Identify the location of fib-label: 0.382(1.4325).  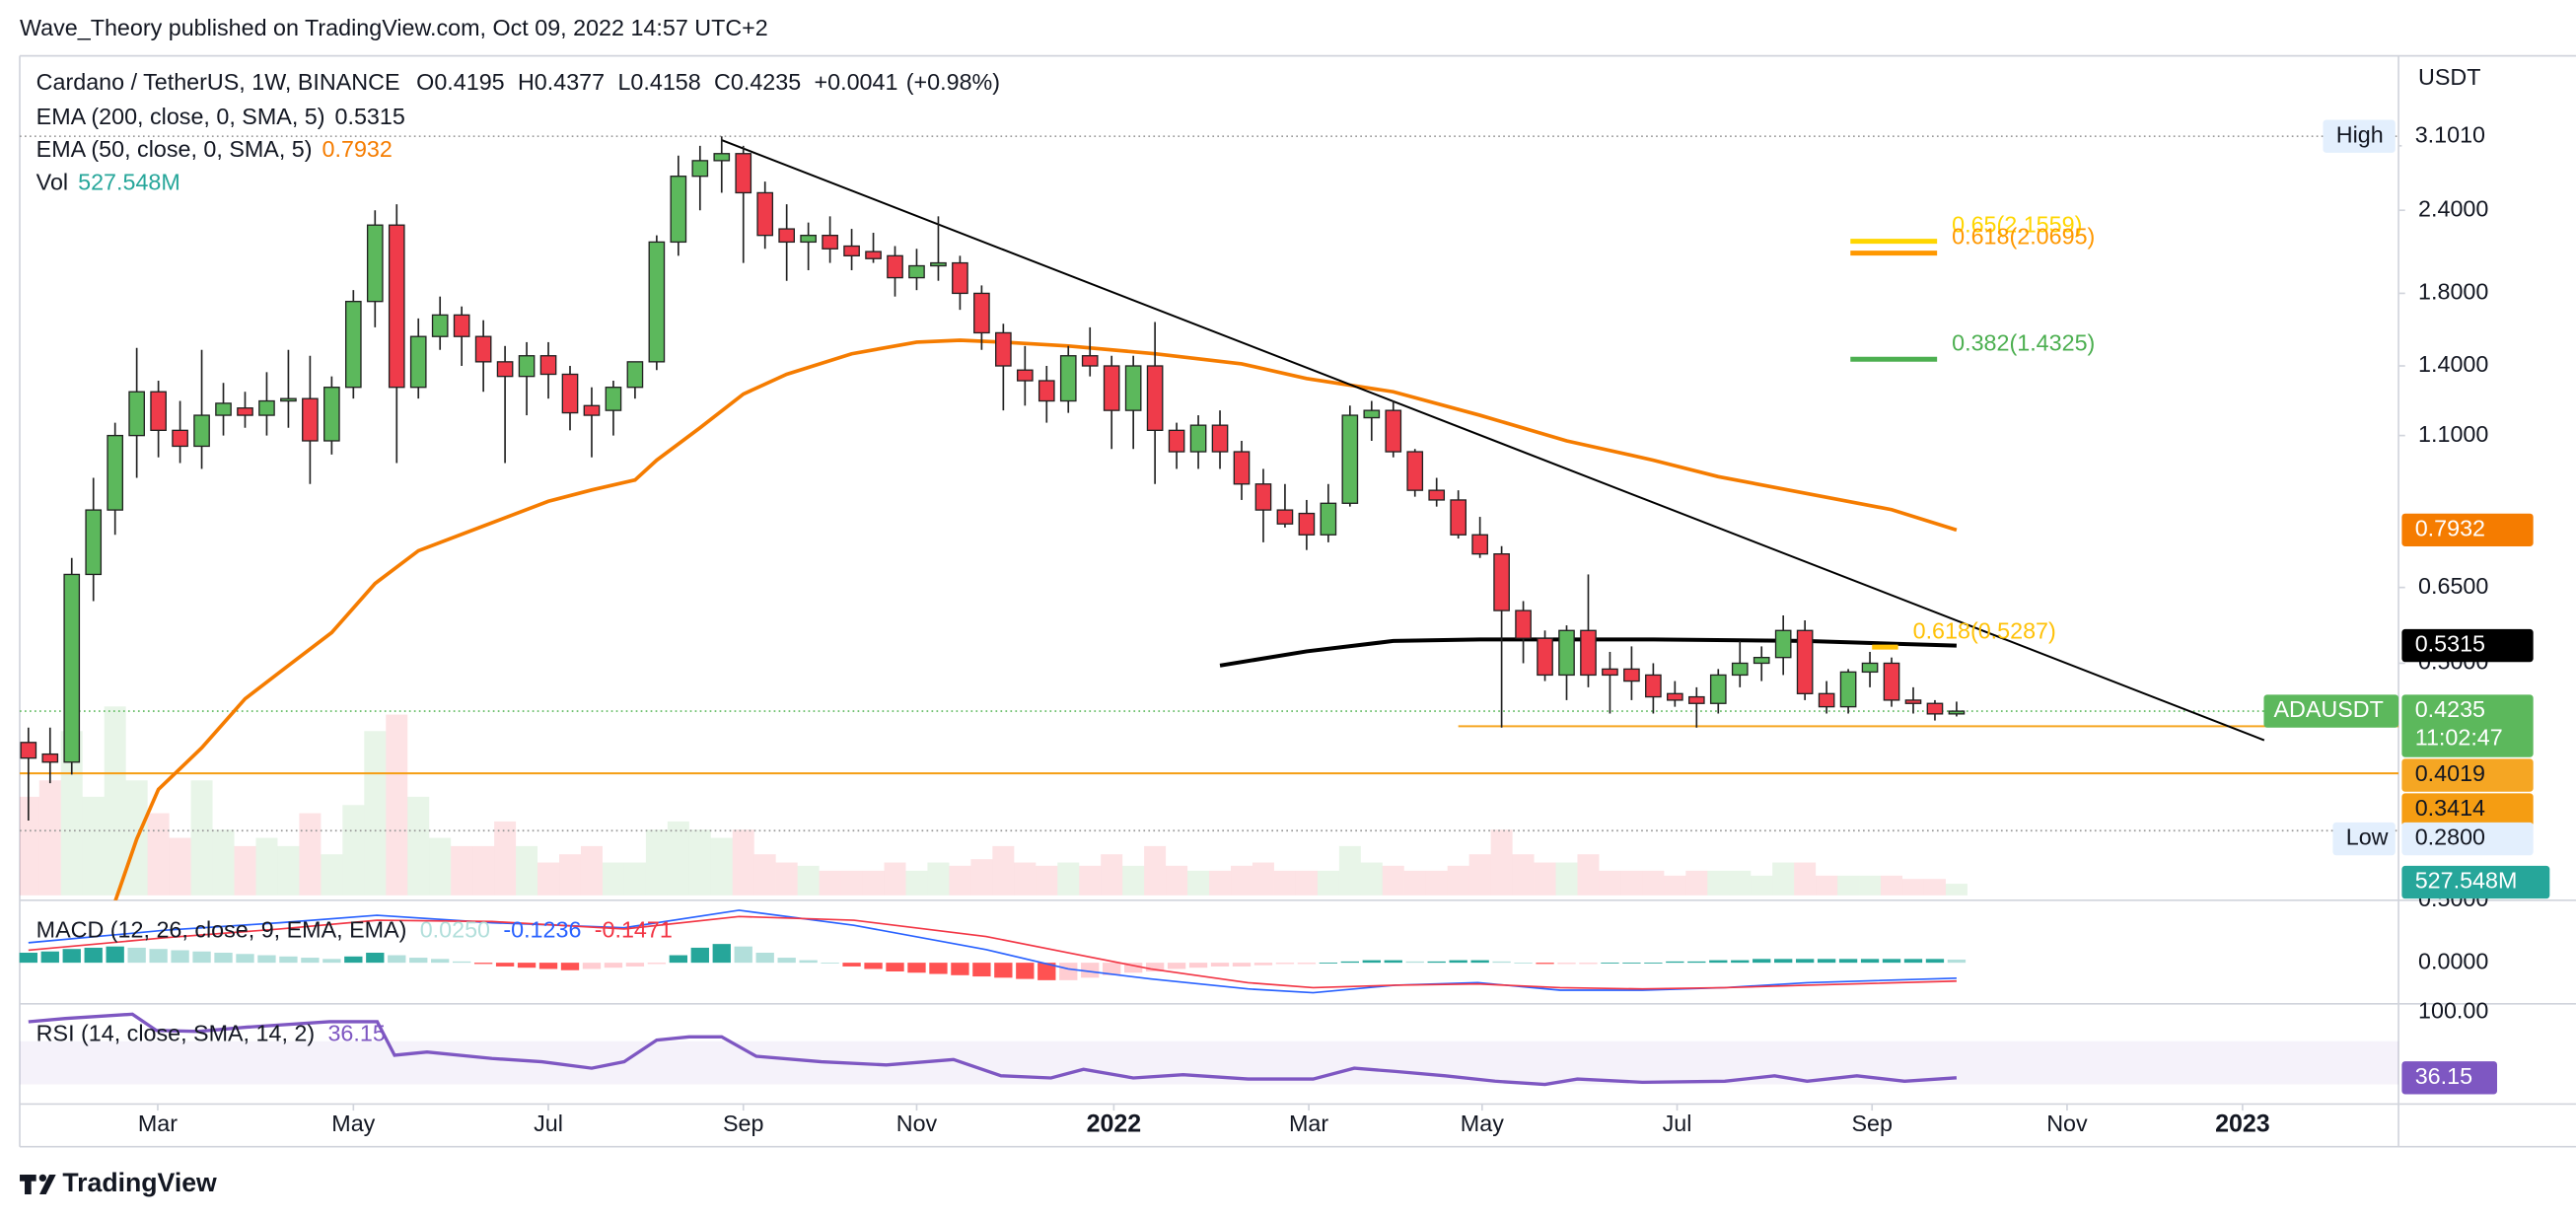
(2023, 342).